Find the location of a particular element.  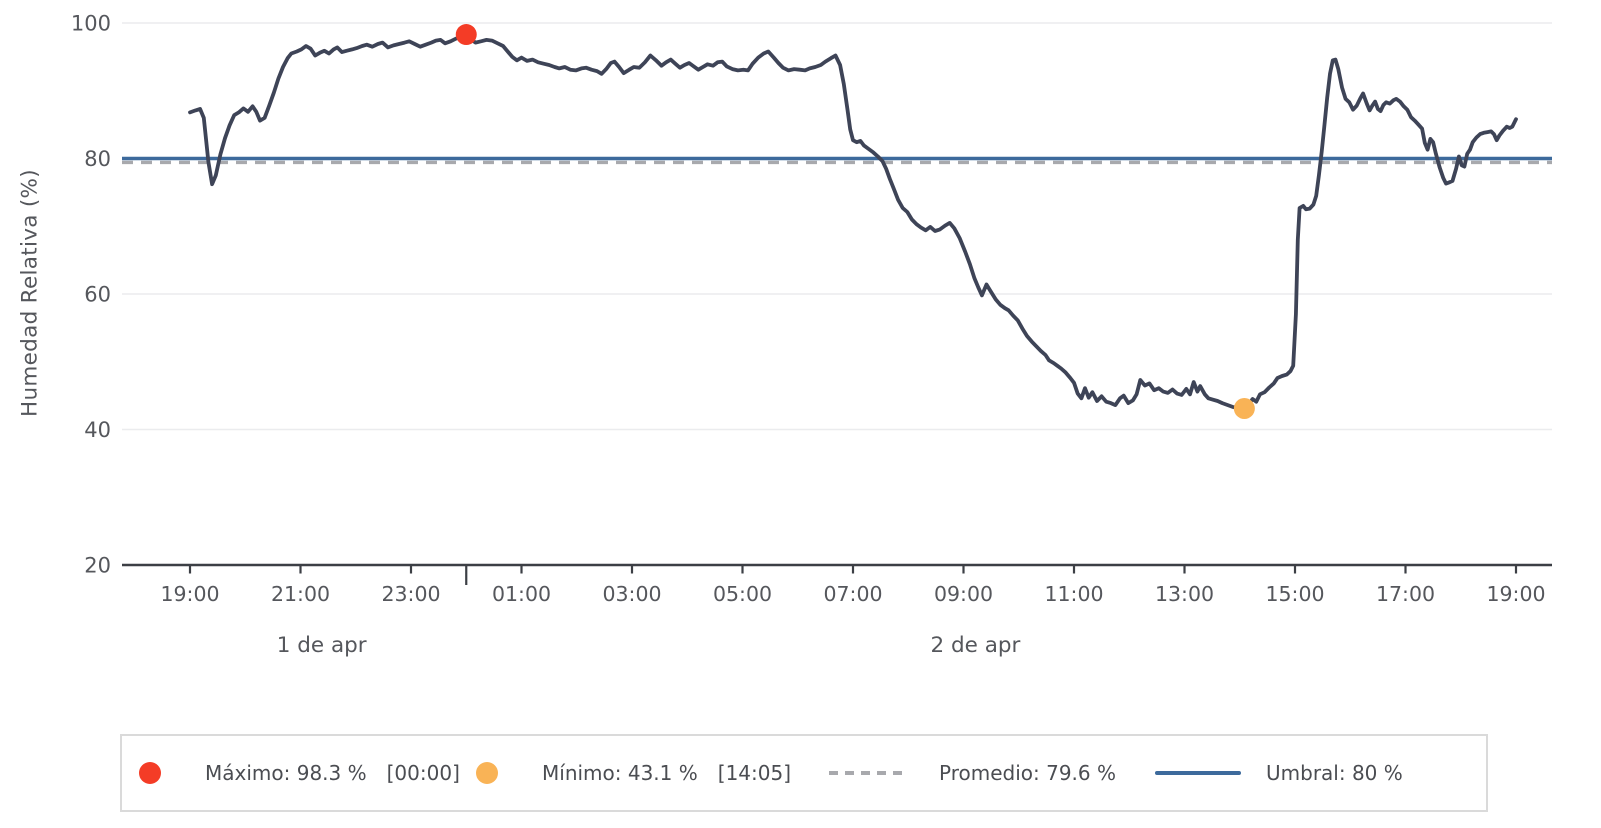

x-tick-label-17:00: 17:00 is located at coordinates (1405, 594).